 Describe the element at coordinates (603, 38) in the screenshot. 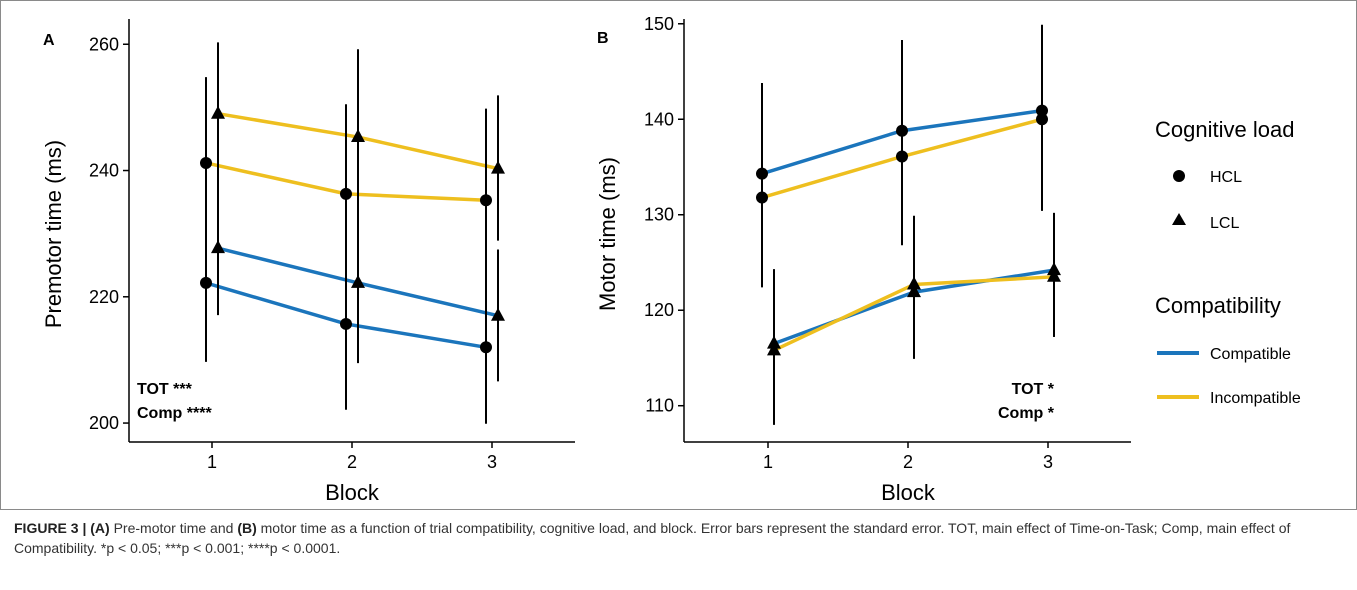

I see `panel-b-letter: B` at that location.